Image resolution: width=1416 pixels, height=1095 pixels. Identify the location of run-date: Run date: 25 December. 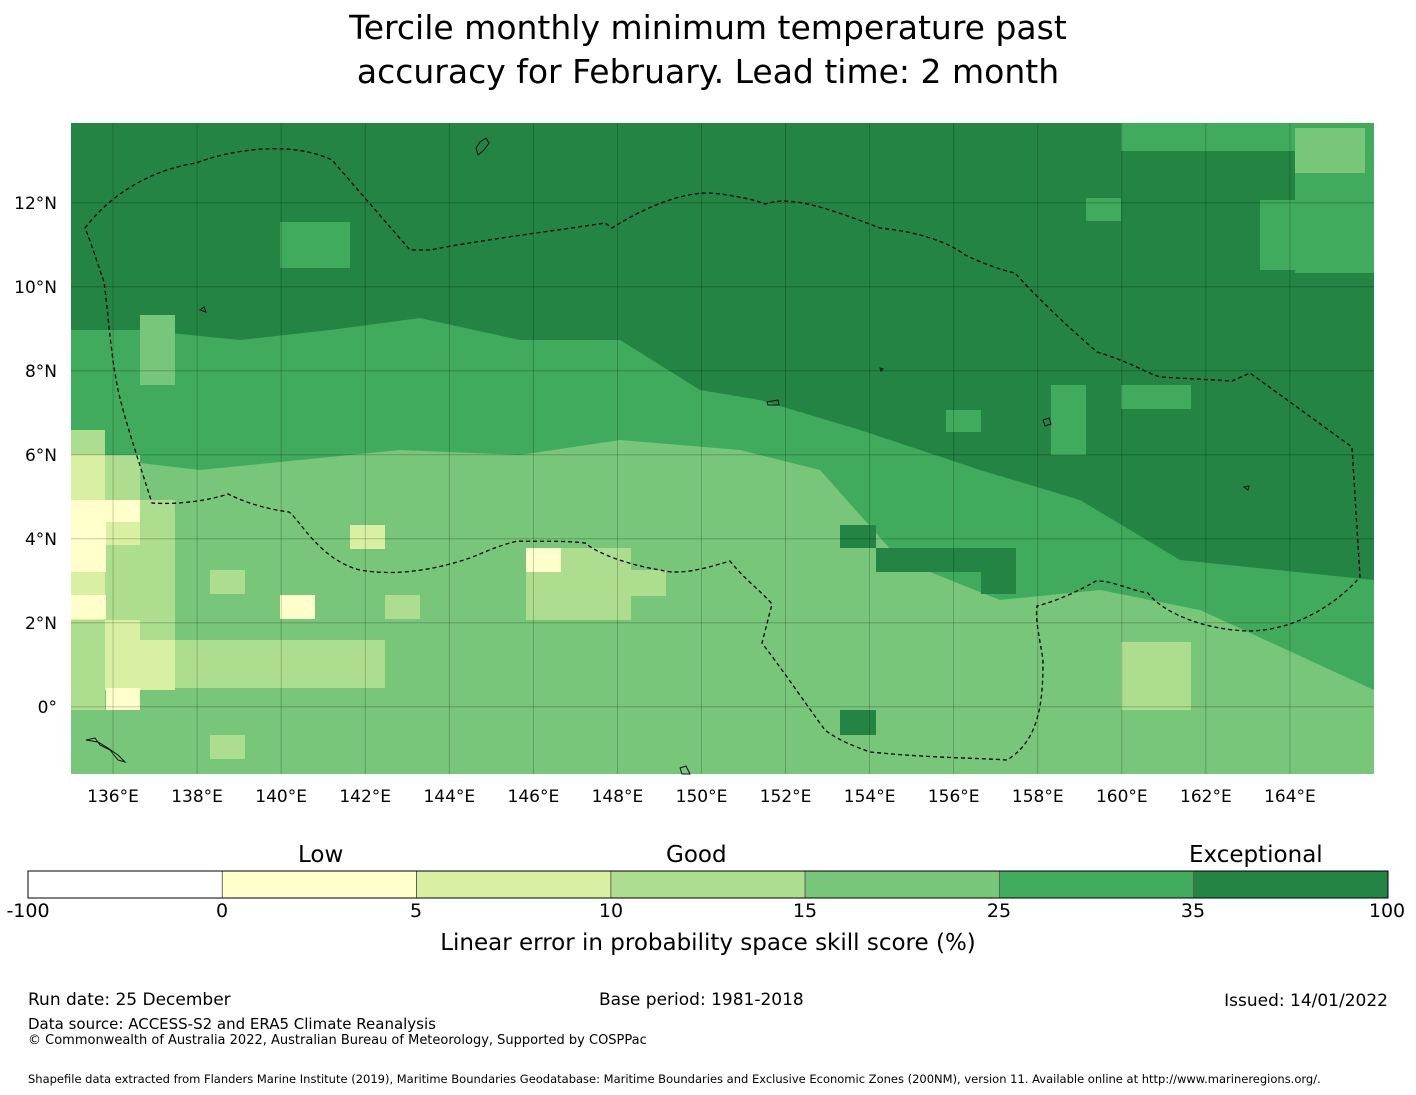
(129, 1000).